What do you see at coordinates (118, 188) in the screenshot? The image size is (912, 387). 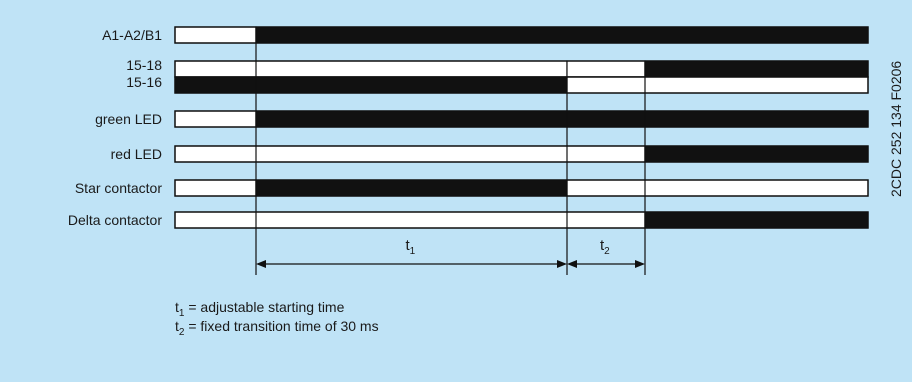 I see `signal-label-star-contactor: Star contactor` at bounding box center [118, 188].